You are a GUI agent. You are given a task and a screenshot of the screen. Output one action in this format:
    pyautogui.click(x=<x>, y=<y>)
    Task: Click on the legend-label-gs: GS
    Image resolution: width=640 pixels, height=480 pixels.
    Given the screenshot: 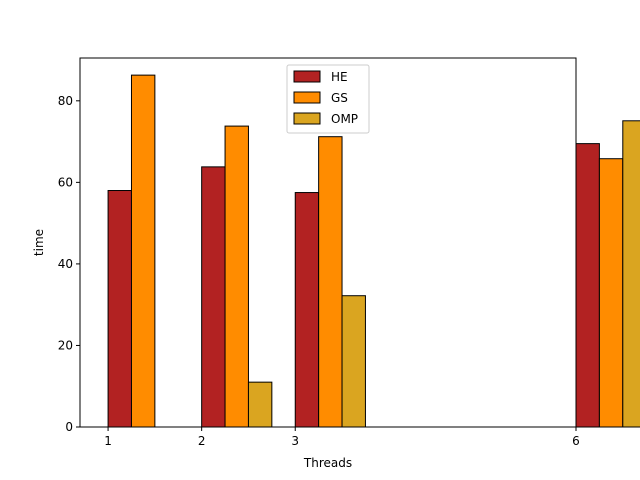 What is the action you would take?
    pyautogui.click(x=339, y=98)
    